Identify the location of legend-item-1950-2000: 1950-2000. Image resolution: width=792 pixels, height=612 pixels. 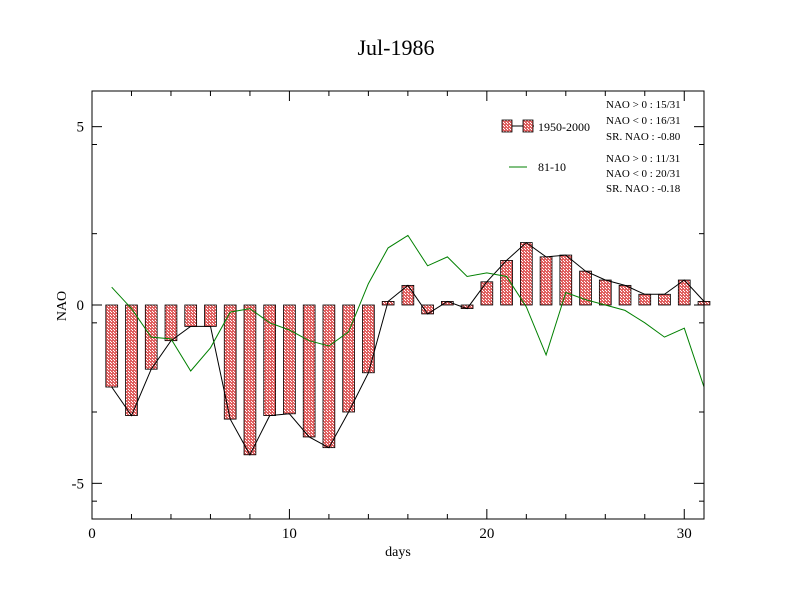
(545, 126).